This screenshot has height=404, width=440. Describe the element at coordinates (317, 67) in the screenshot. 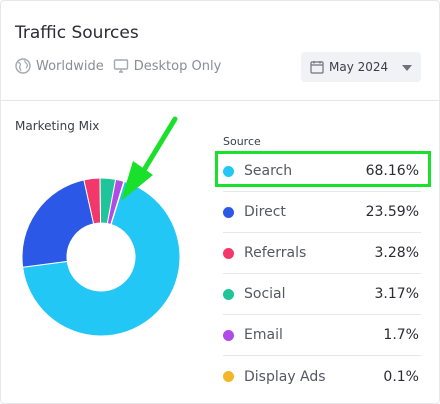

I see `calendar-icon` at that location.